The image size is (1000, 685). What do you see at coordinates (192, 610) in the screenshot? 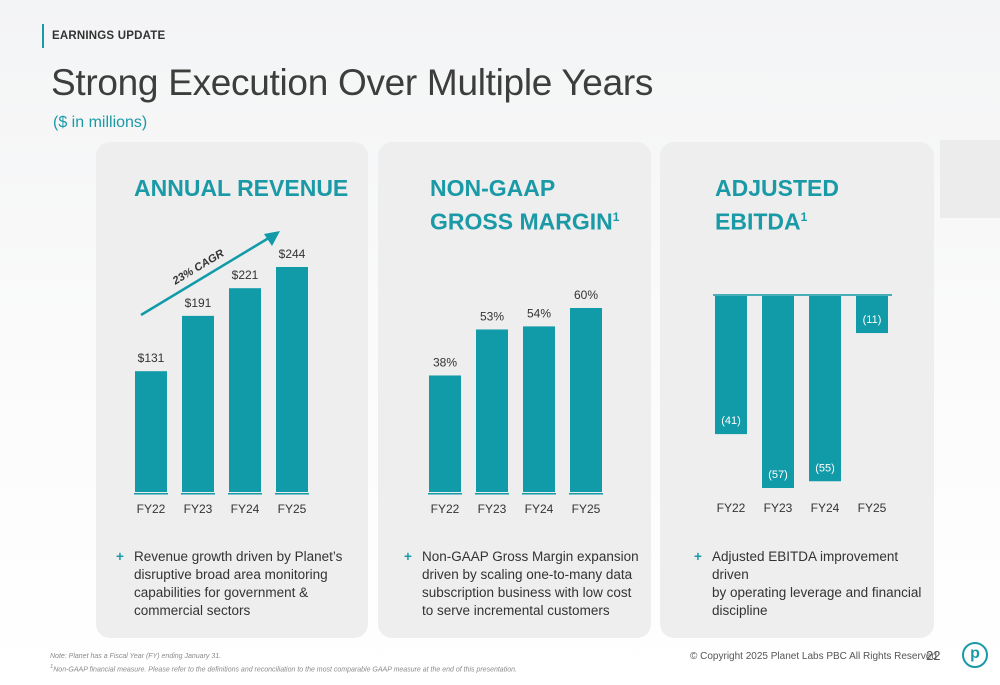
I see `revenue-bullet-line: commercial sectors` at bounding box center [192, 610].